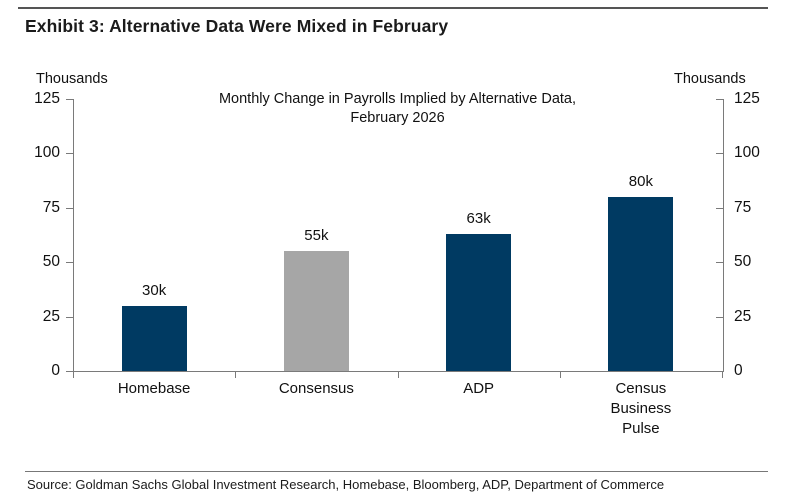 The width and height of the screenshot is (788, 499). What do you see at coordinates (51, 207) in the screenshot?
I see `y-axis-tick-label-left: 75` at bounding box center [51, 207].